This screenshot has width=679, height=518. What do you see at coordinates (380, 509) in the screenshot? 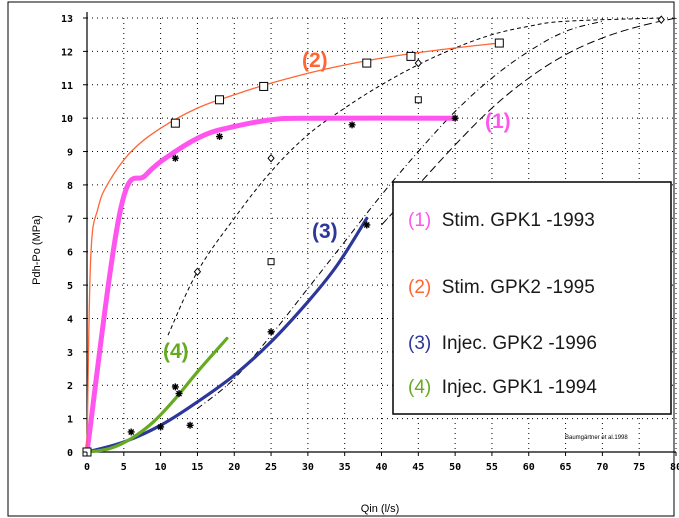
I see `x-axis-label: Qin (l/s)` at bounding box center [380, 509].